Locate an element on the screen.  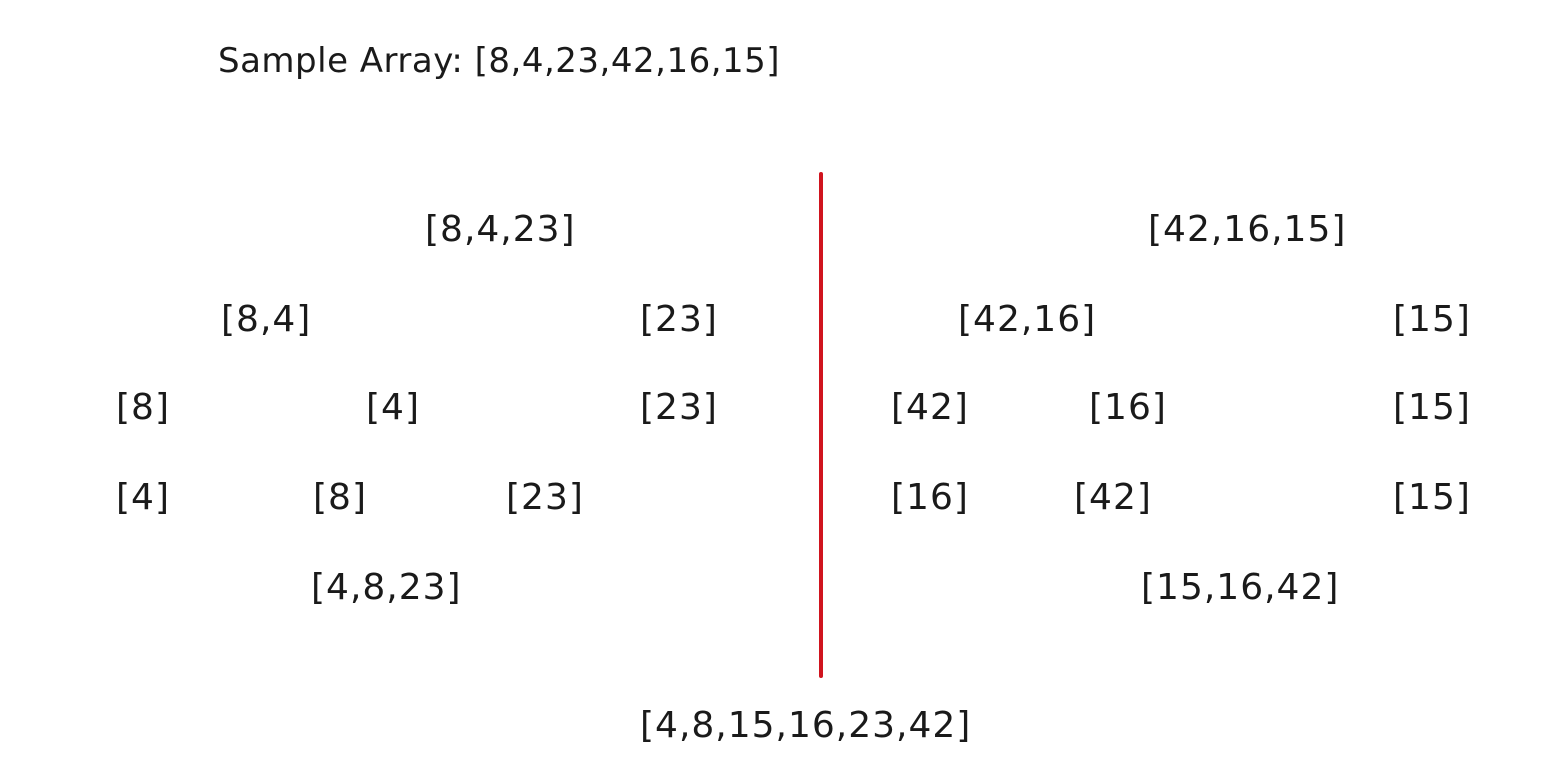
center-divider is located at coordinates (821, 425).